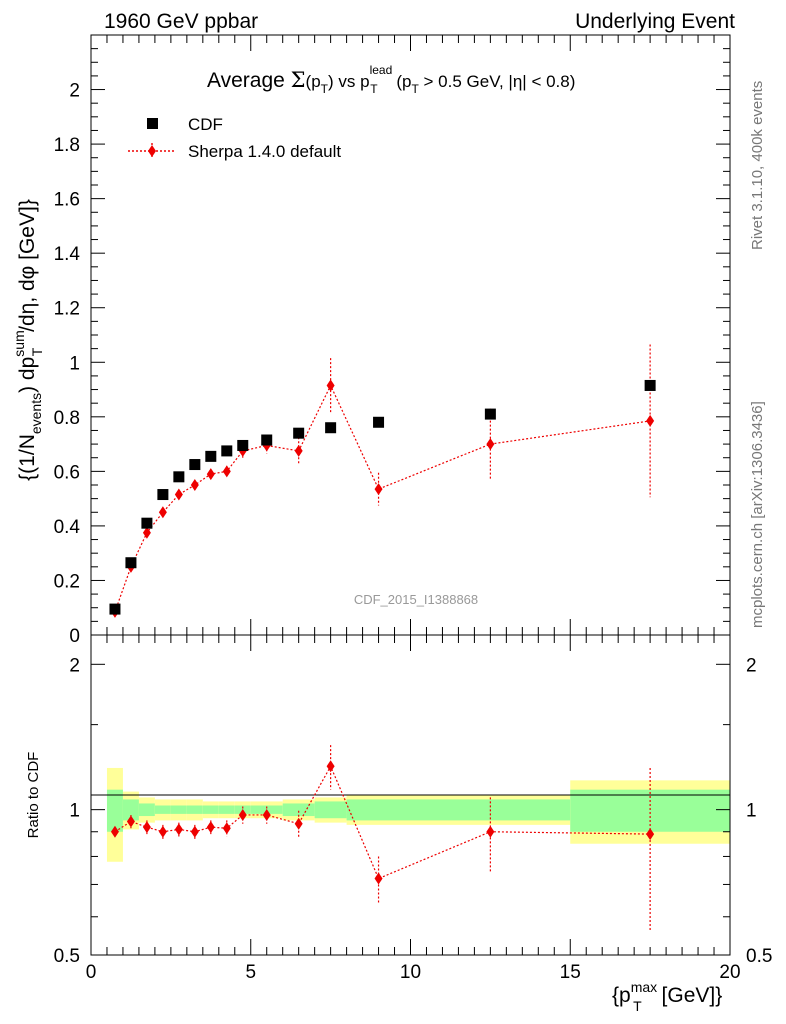 The height and width of the screenshot is (1024, 786). I want to click on plot-title-lead-sub: T, so click(374, 89).